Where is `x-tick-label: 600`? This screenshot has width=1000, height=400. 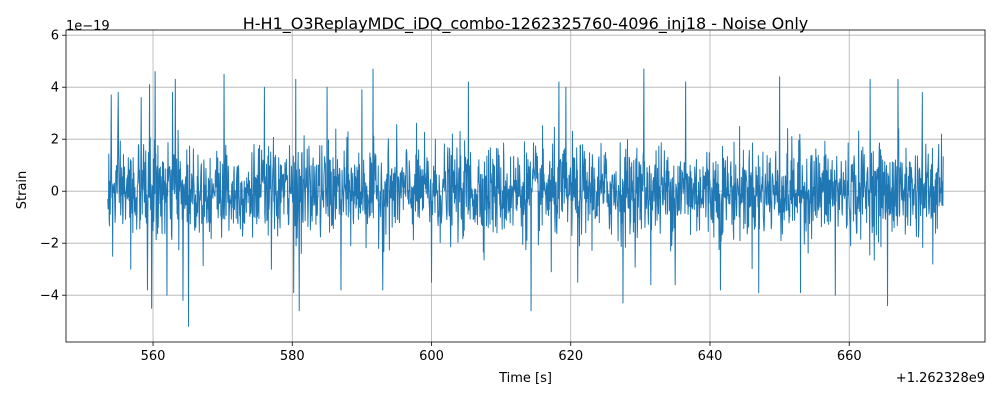 x-tick-label: 600 is located at coordinates (431, 356).